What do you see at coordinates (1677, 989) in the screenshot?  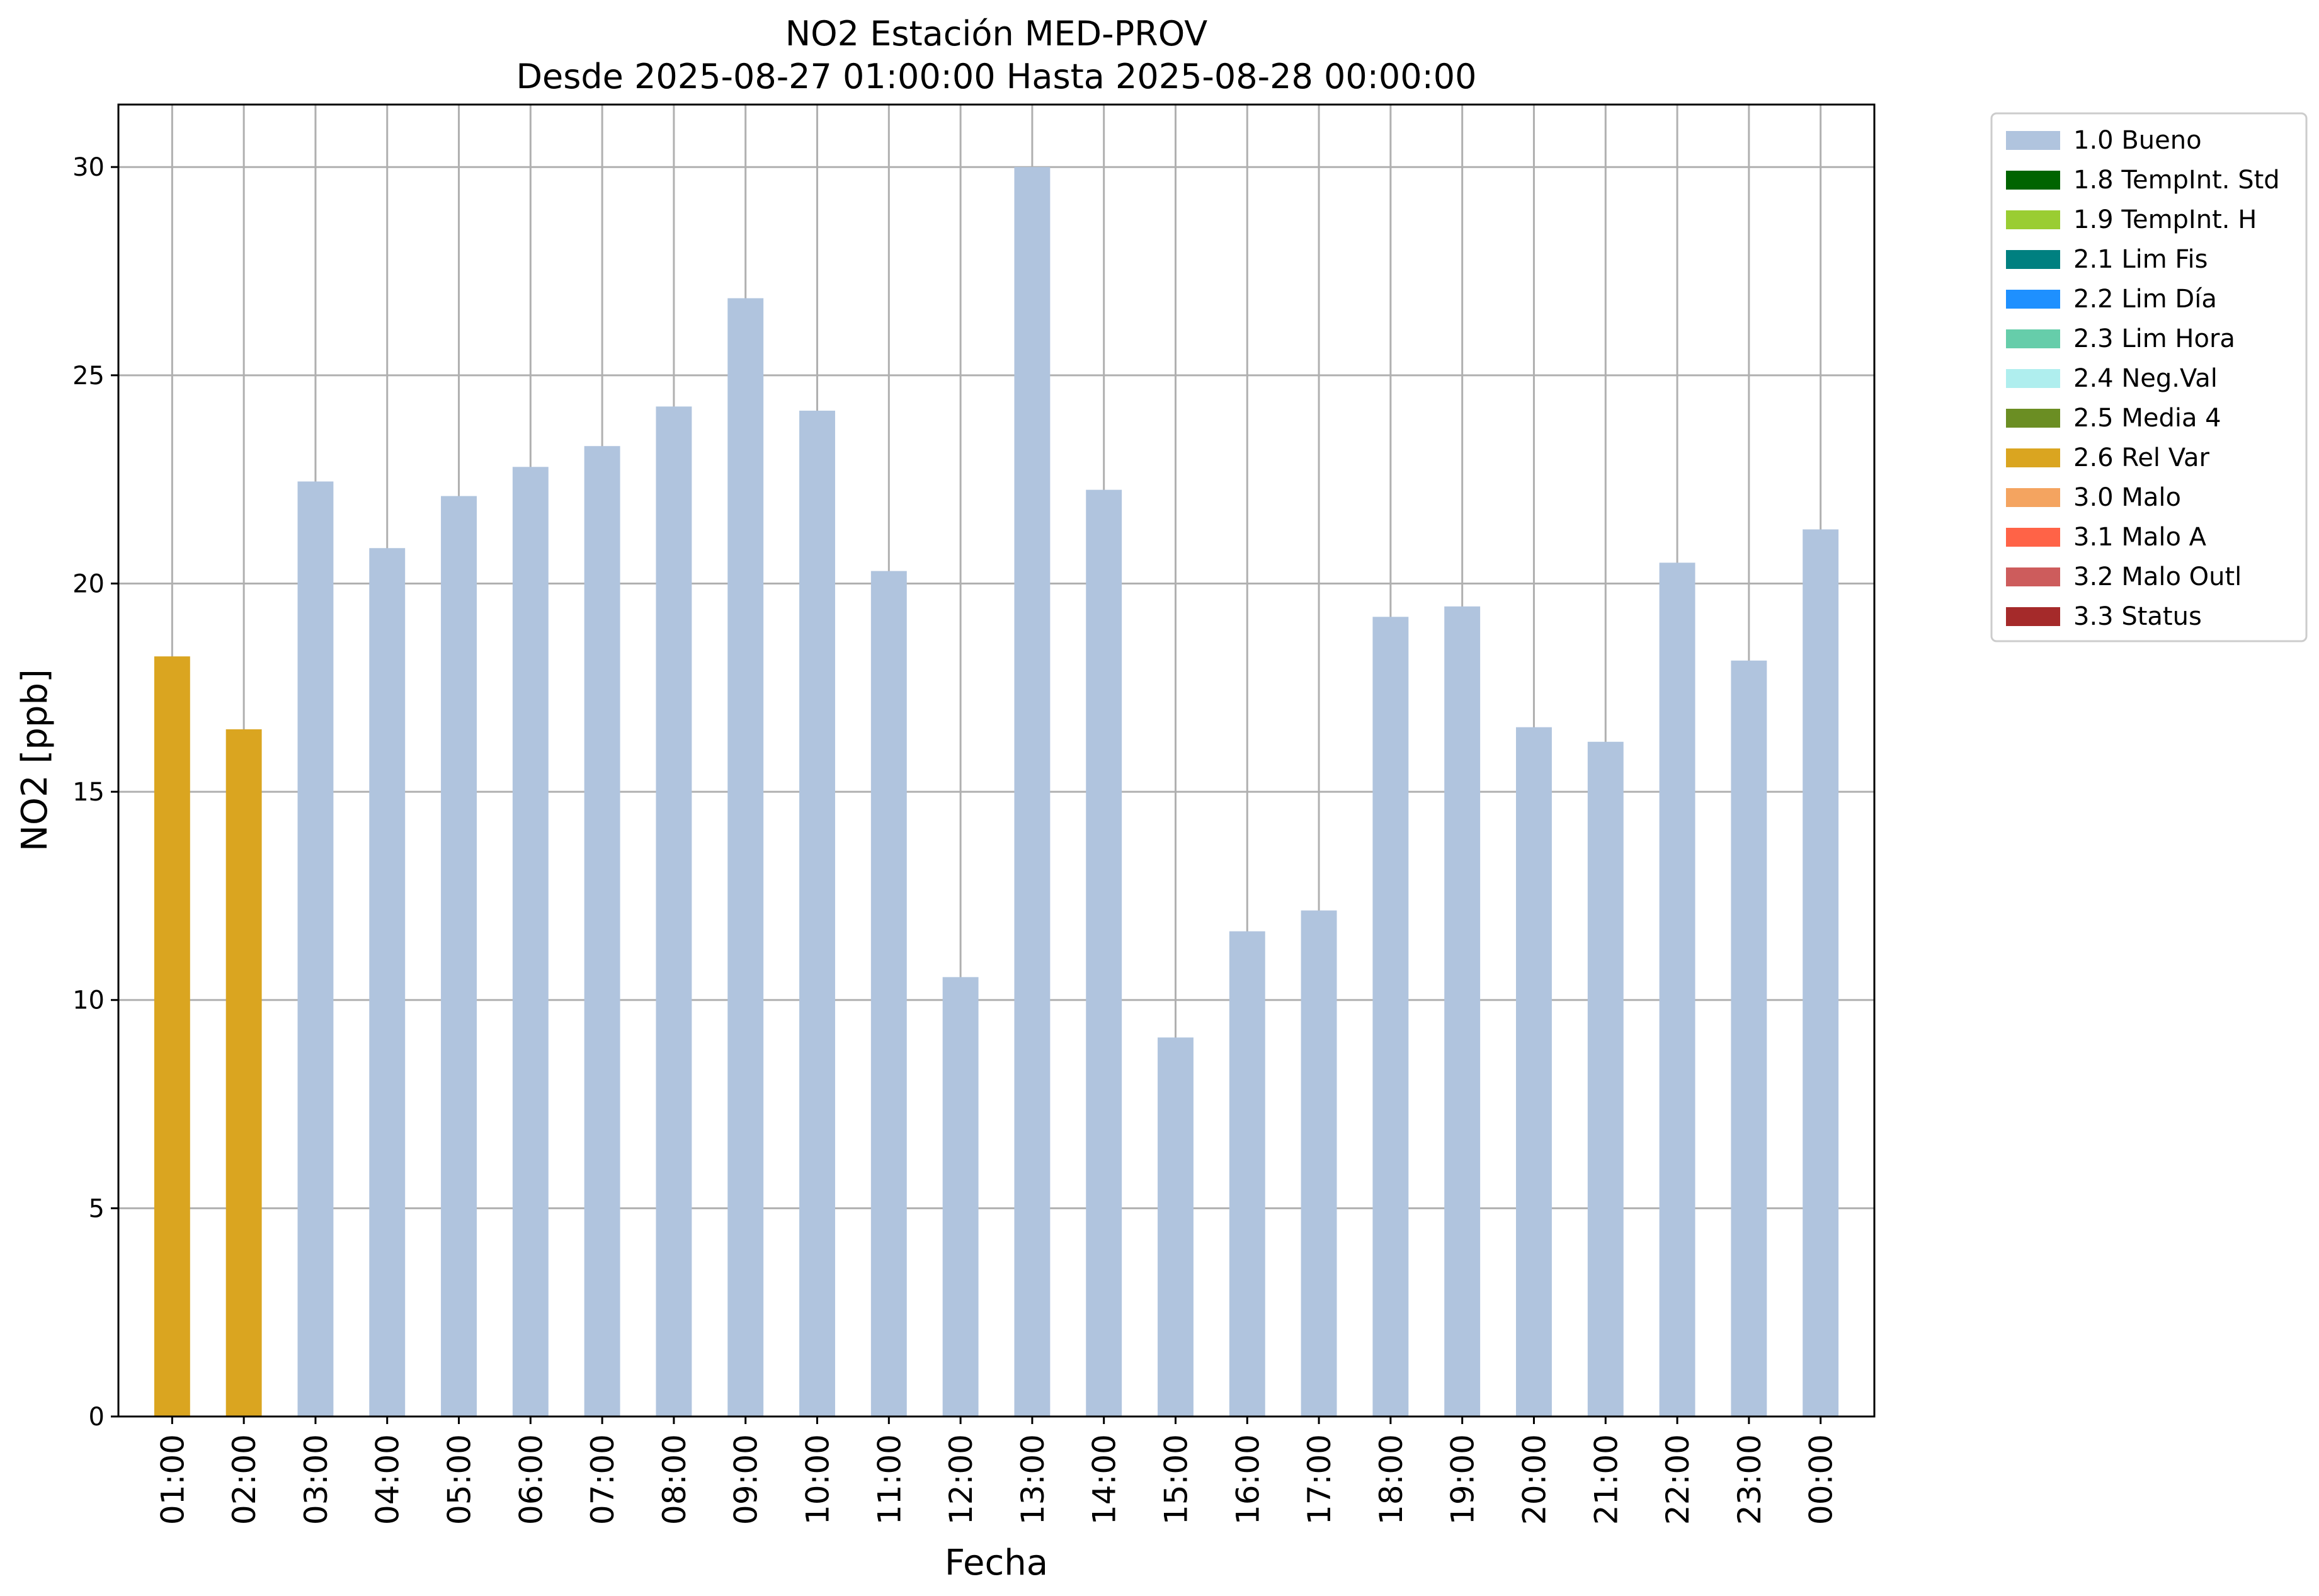 I see `bar-22:00` at bounding box center [1677, 989].